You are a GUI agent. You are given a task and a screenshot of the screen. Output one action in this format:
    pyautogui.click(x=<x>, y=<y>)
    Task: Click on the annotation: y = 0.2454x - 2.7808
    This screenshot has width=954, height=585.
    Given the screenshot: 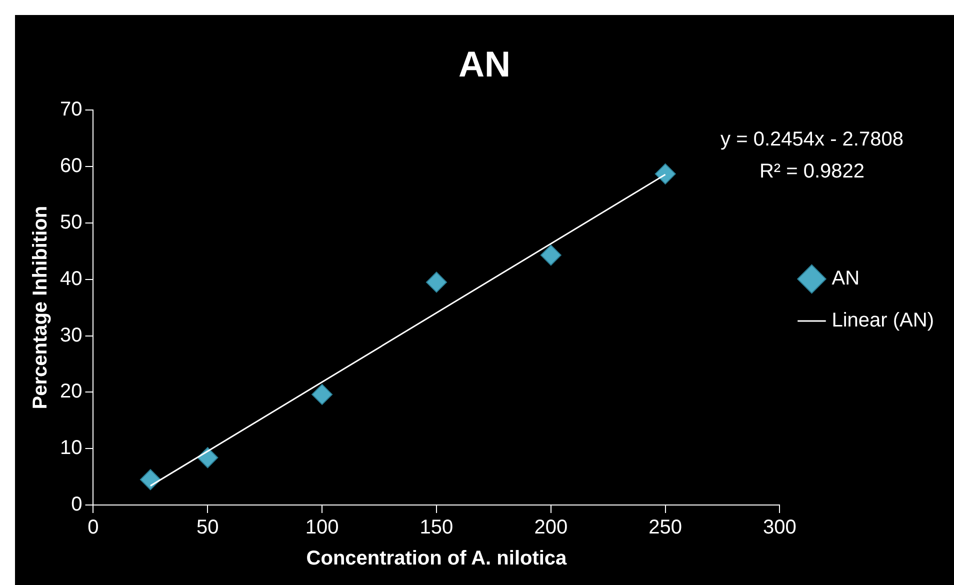 What is the action you would take?
    pyautogui.click(x=812, y=139)
    